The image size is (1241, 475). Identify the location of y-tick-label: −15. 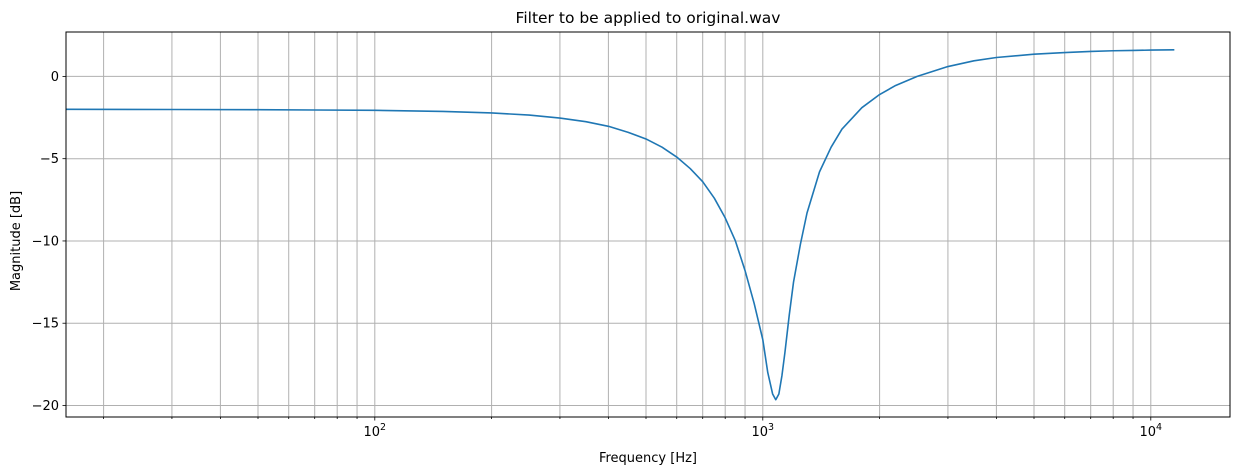
(45, 324).